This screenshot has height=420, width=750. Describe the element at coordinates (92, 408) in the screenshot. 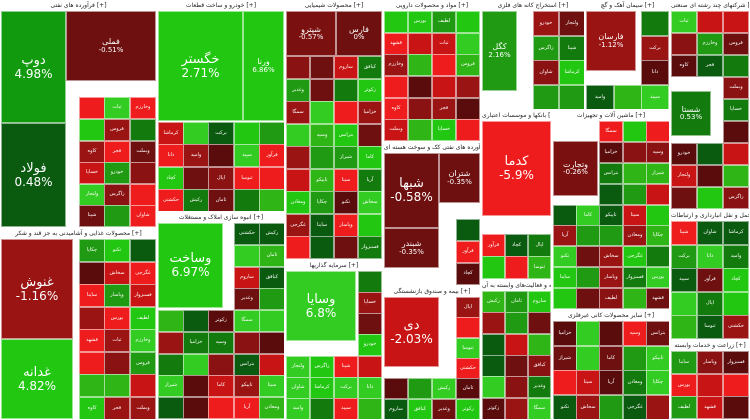

I see `stock-tile: کاوه` at that location.